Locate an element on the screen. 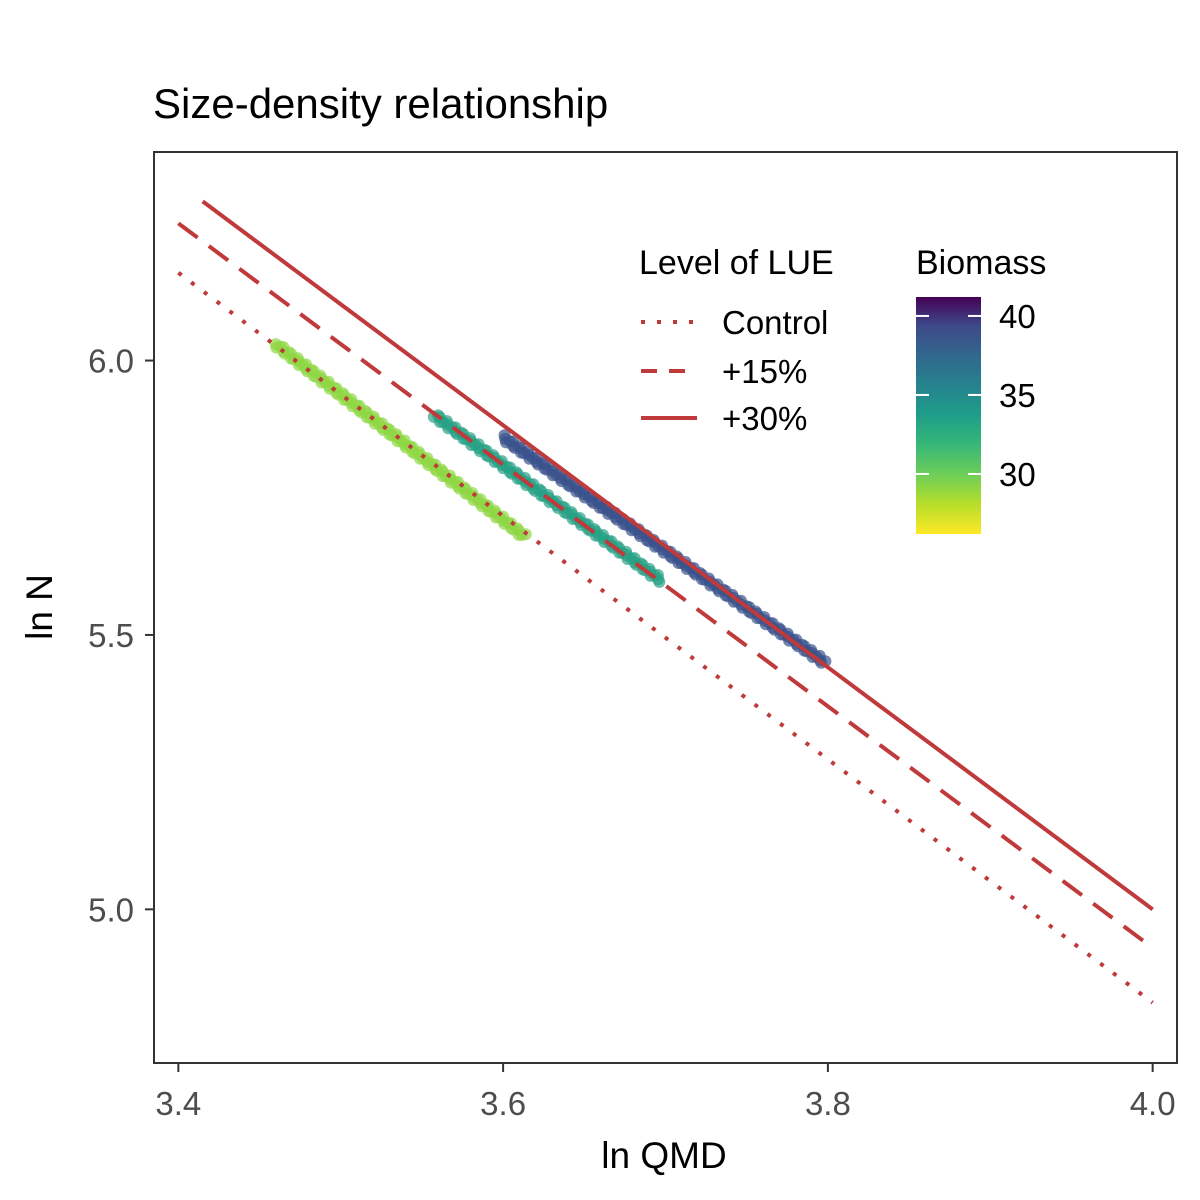 Image resolution: width=1200 pixels, height=1200 pixels. y-axis: 5.0 5.5 6.0 is located at coordinates (121, 635).